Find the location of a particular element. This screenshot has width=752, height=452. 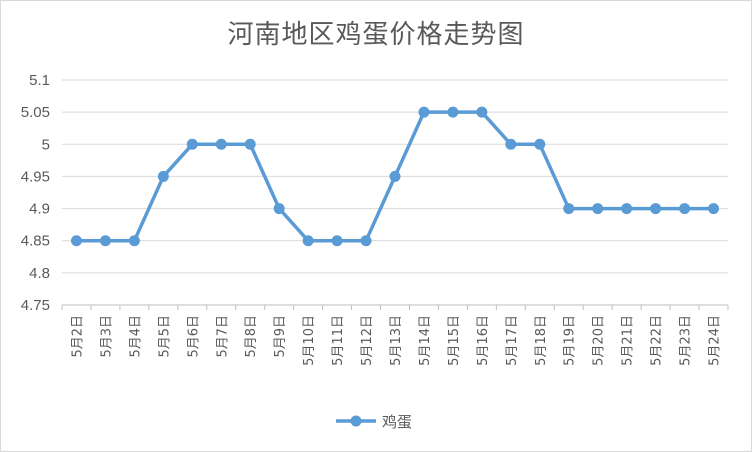

y-tick-label: 4.8 is located at coordinates (39, 273).